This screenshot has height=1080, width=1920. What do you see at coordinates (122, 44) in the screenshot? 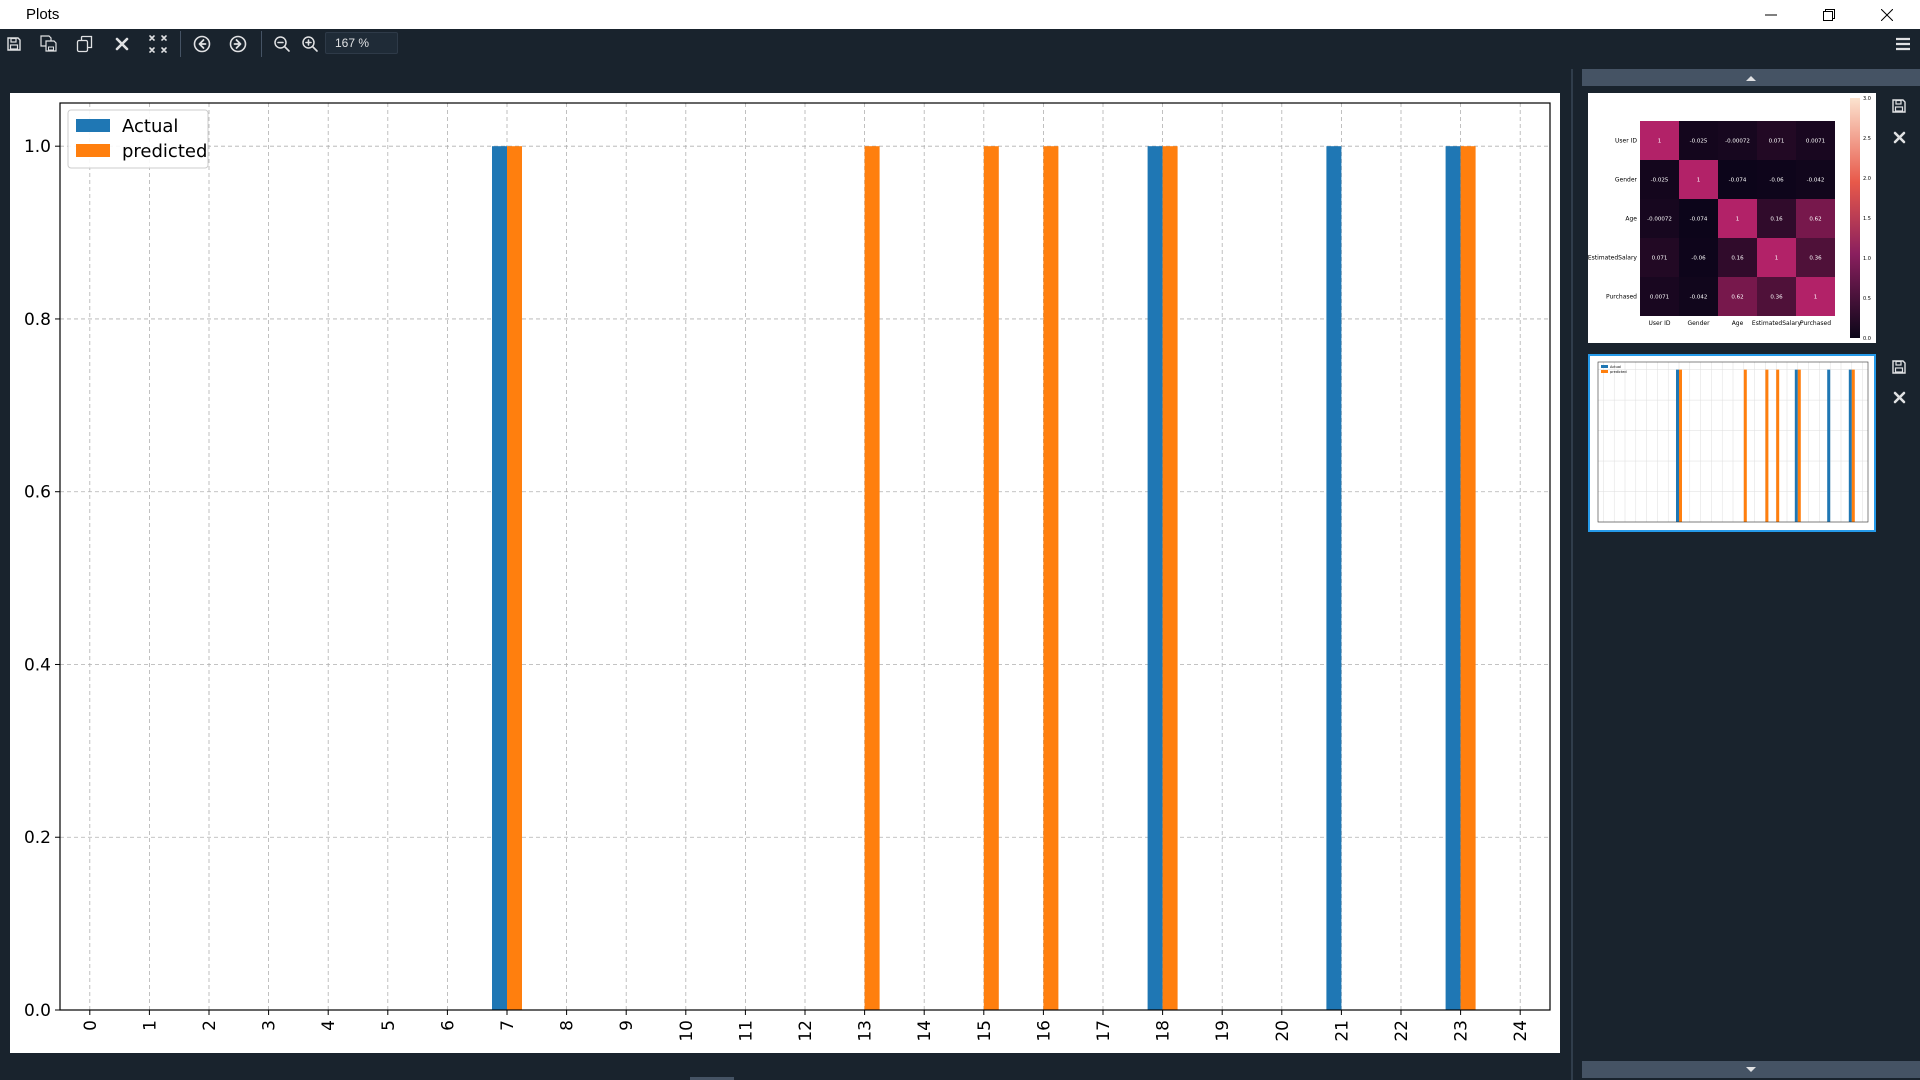
I see `remove-plot-button` at bounding box center [122, 44].